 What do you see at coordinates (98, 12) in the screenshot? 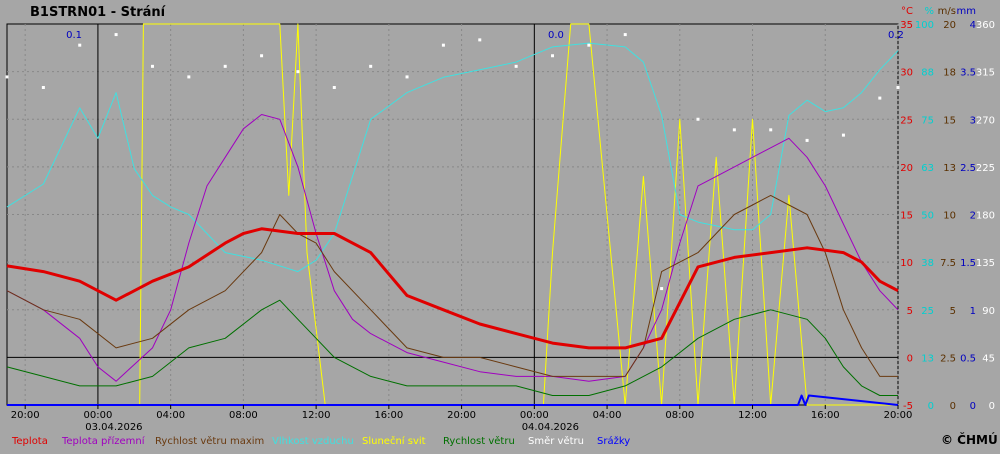
I see `chart-title: B1STRN01 - Strání` at bounding box center [98, 12].